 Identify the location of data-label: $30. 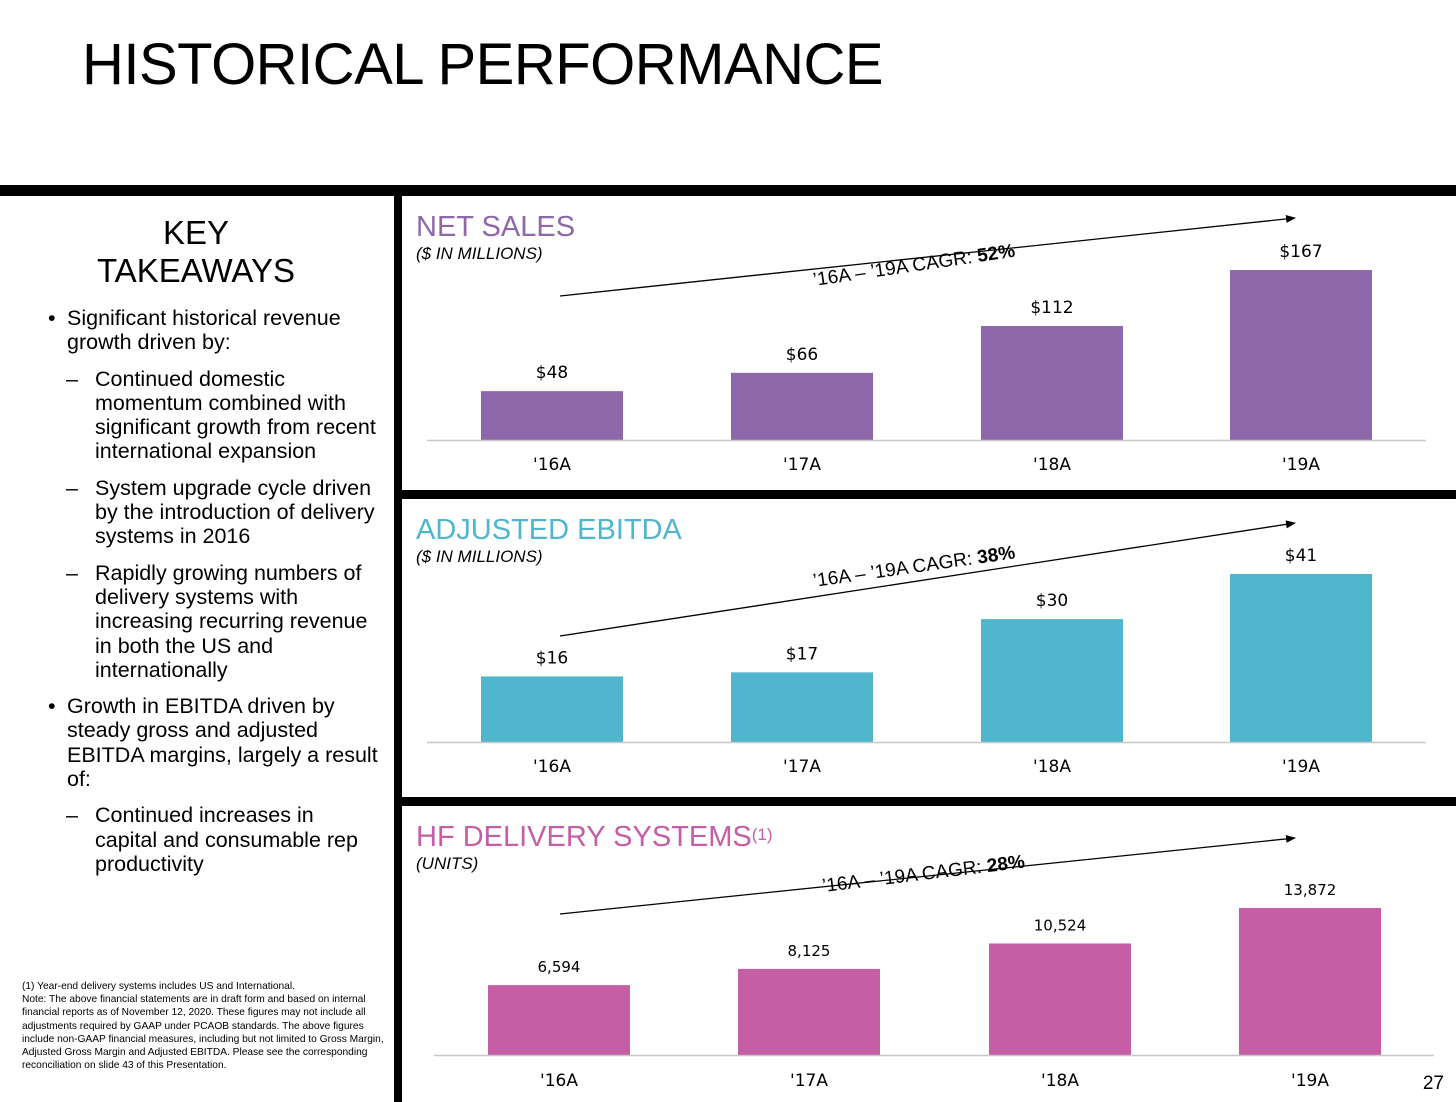
(1052, 601).